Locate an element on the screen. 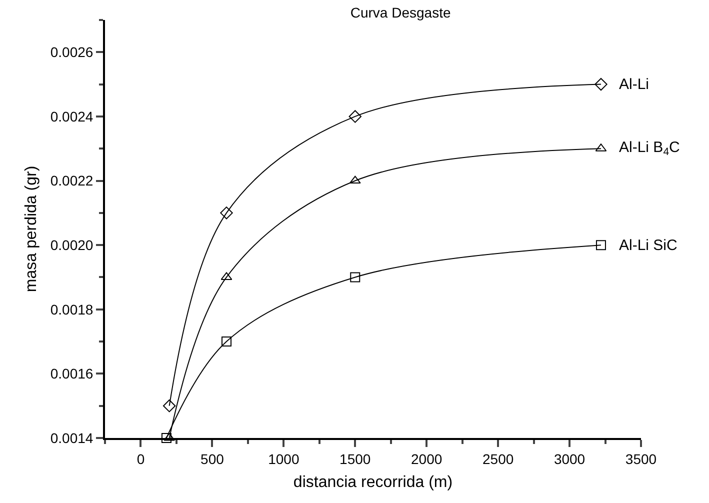 The width and height of the screenshot is (709, 503). series-label: Al-Li B$_{4}$C is located at coordinates (649, 148).